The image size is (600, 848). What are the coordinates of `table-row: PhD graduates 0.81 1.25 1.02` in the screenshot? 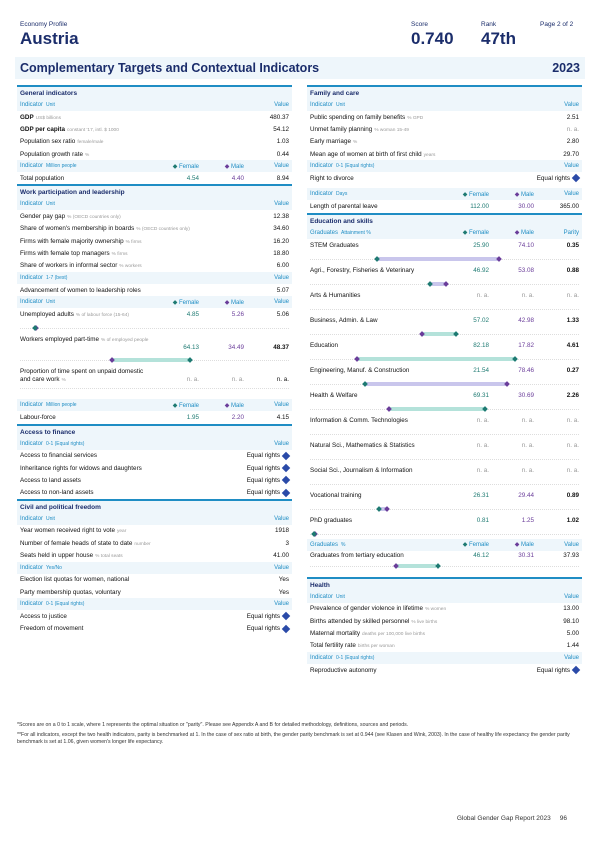 It's located at (444, 526).